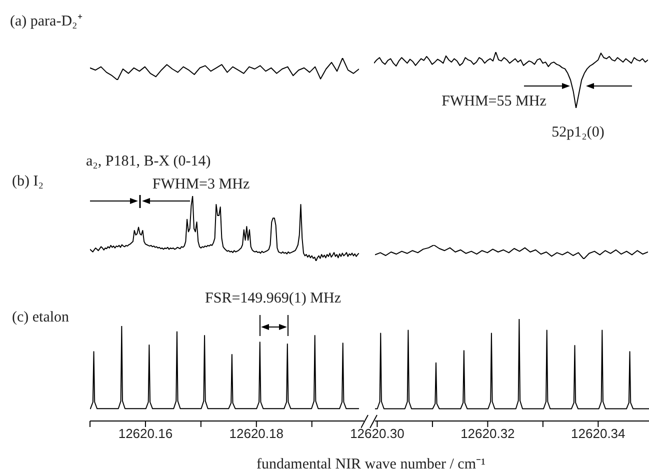  I want to click on x-tick-label: 12620.30, so click(377, 434).